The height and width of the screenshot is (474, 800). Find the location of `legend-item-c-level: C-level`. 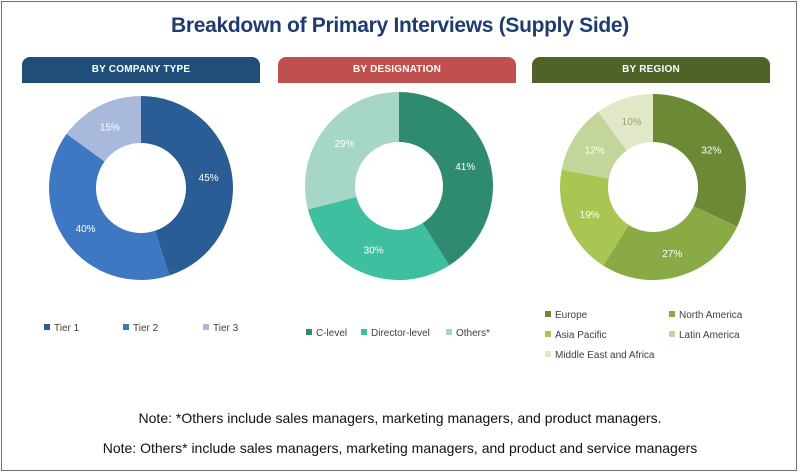

legend-item-c-level: C-level is located at coordinates (326, 333).